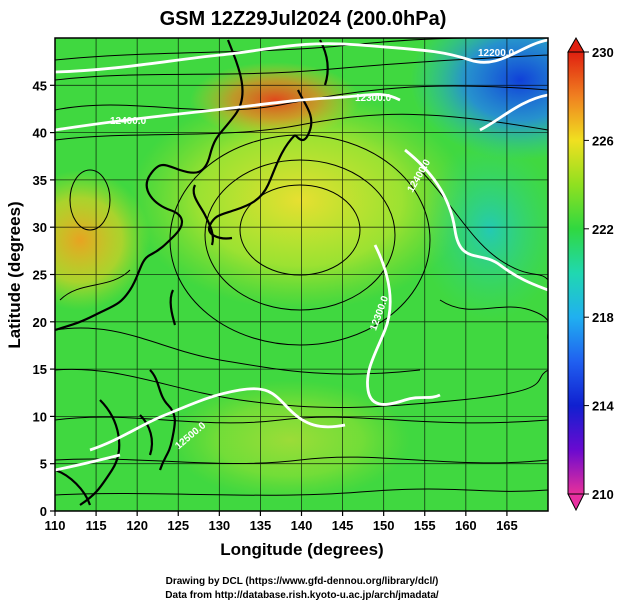 The width and height of the screenshot is (619, 610). What do you see at coordinates (102, 240) in the screenshot?
I see `warm-region-china` at bounding box center [102, 240].